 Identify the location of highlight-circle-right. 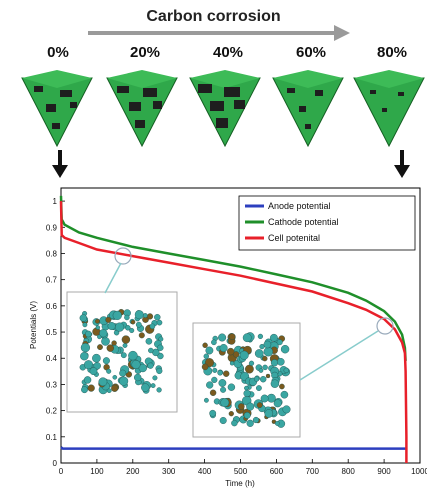
(385, 326).